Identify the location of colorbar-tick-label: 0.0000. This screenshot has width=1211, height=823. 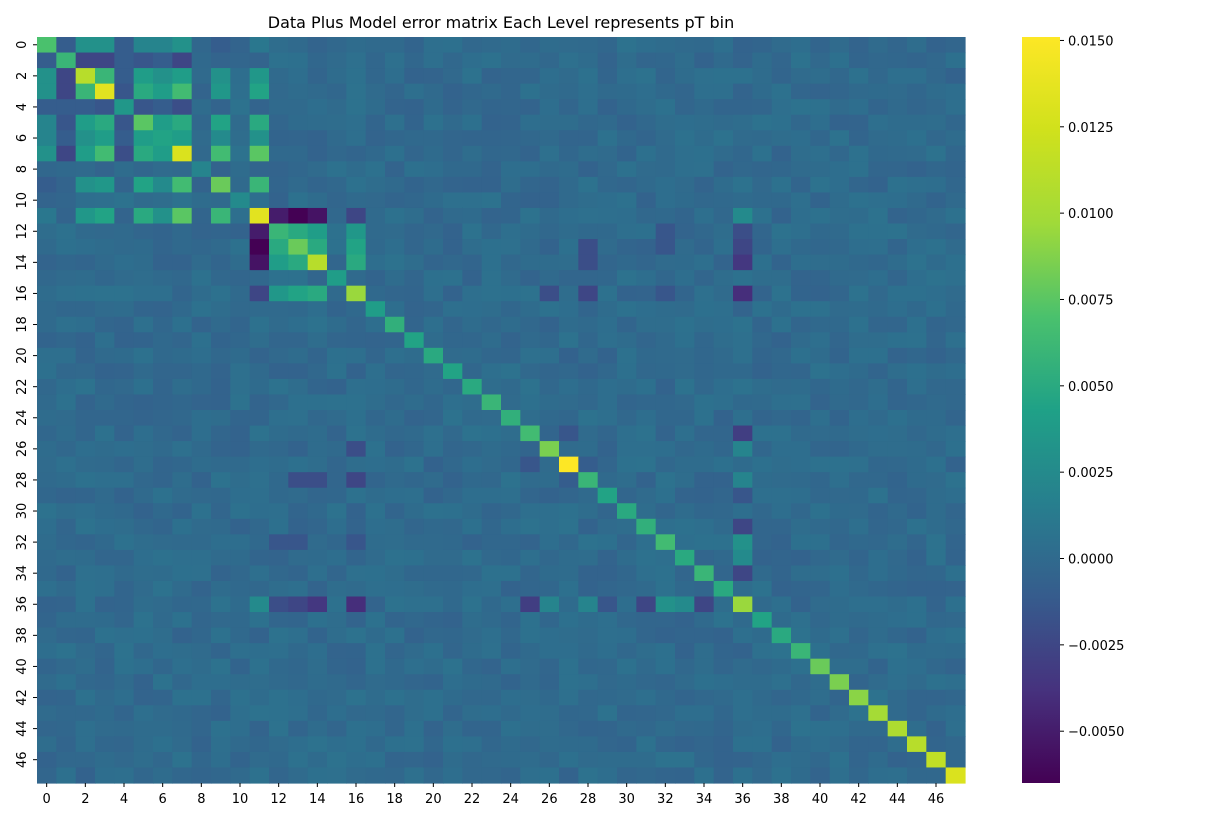
(1091, 560).